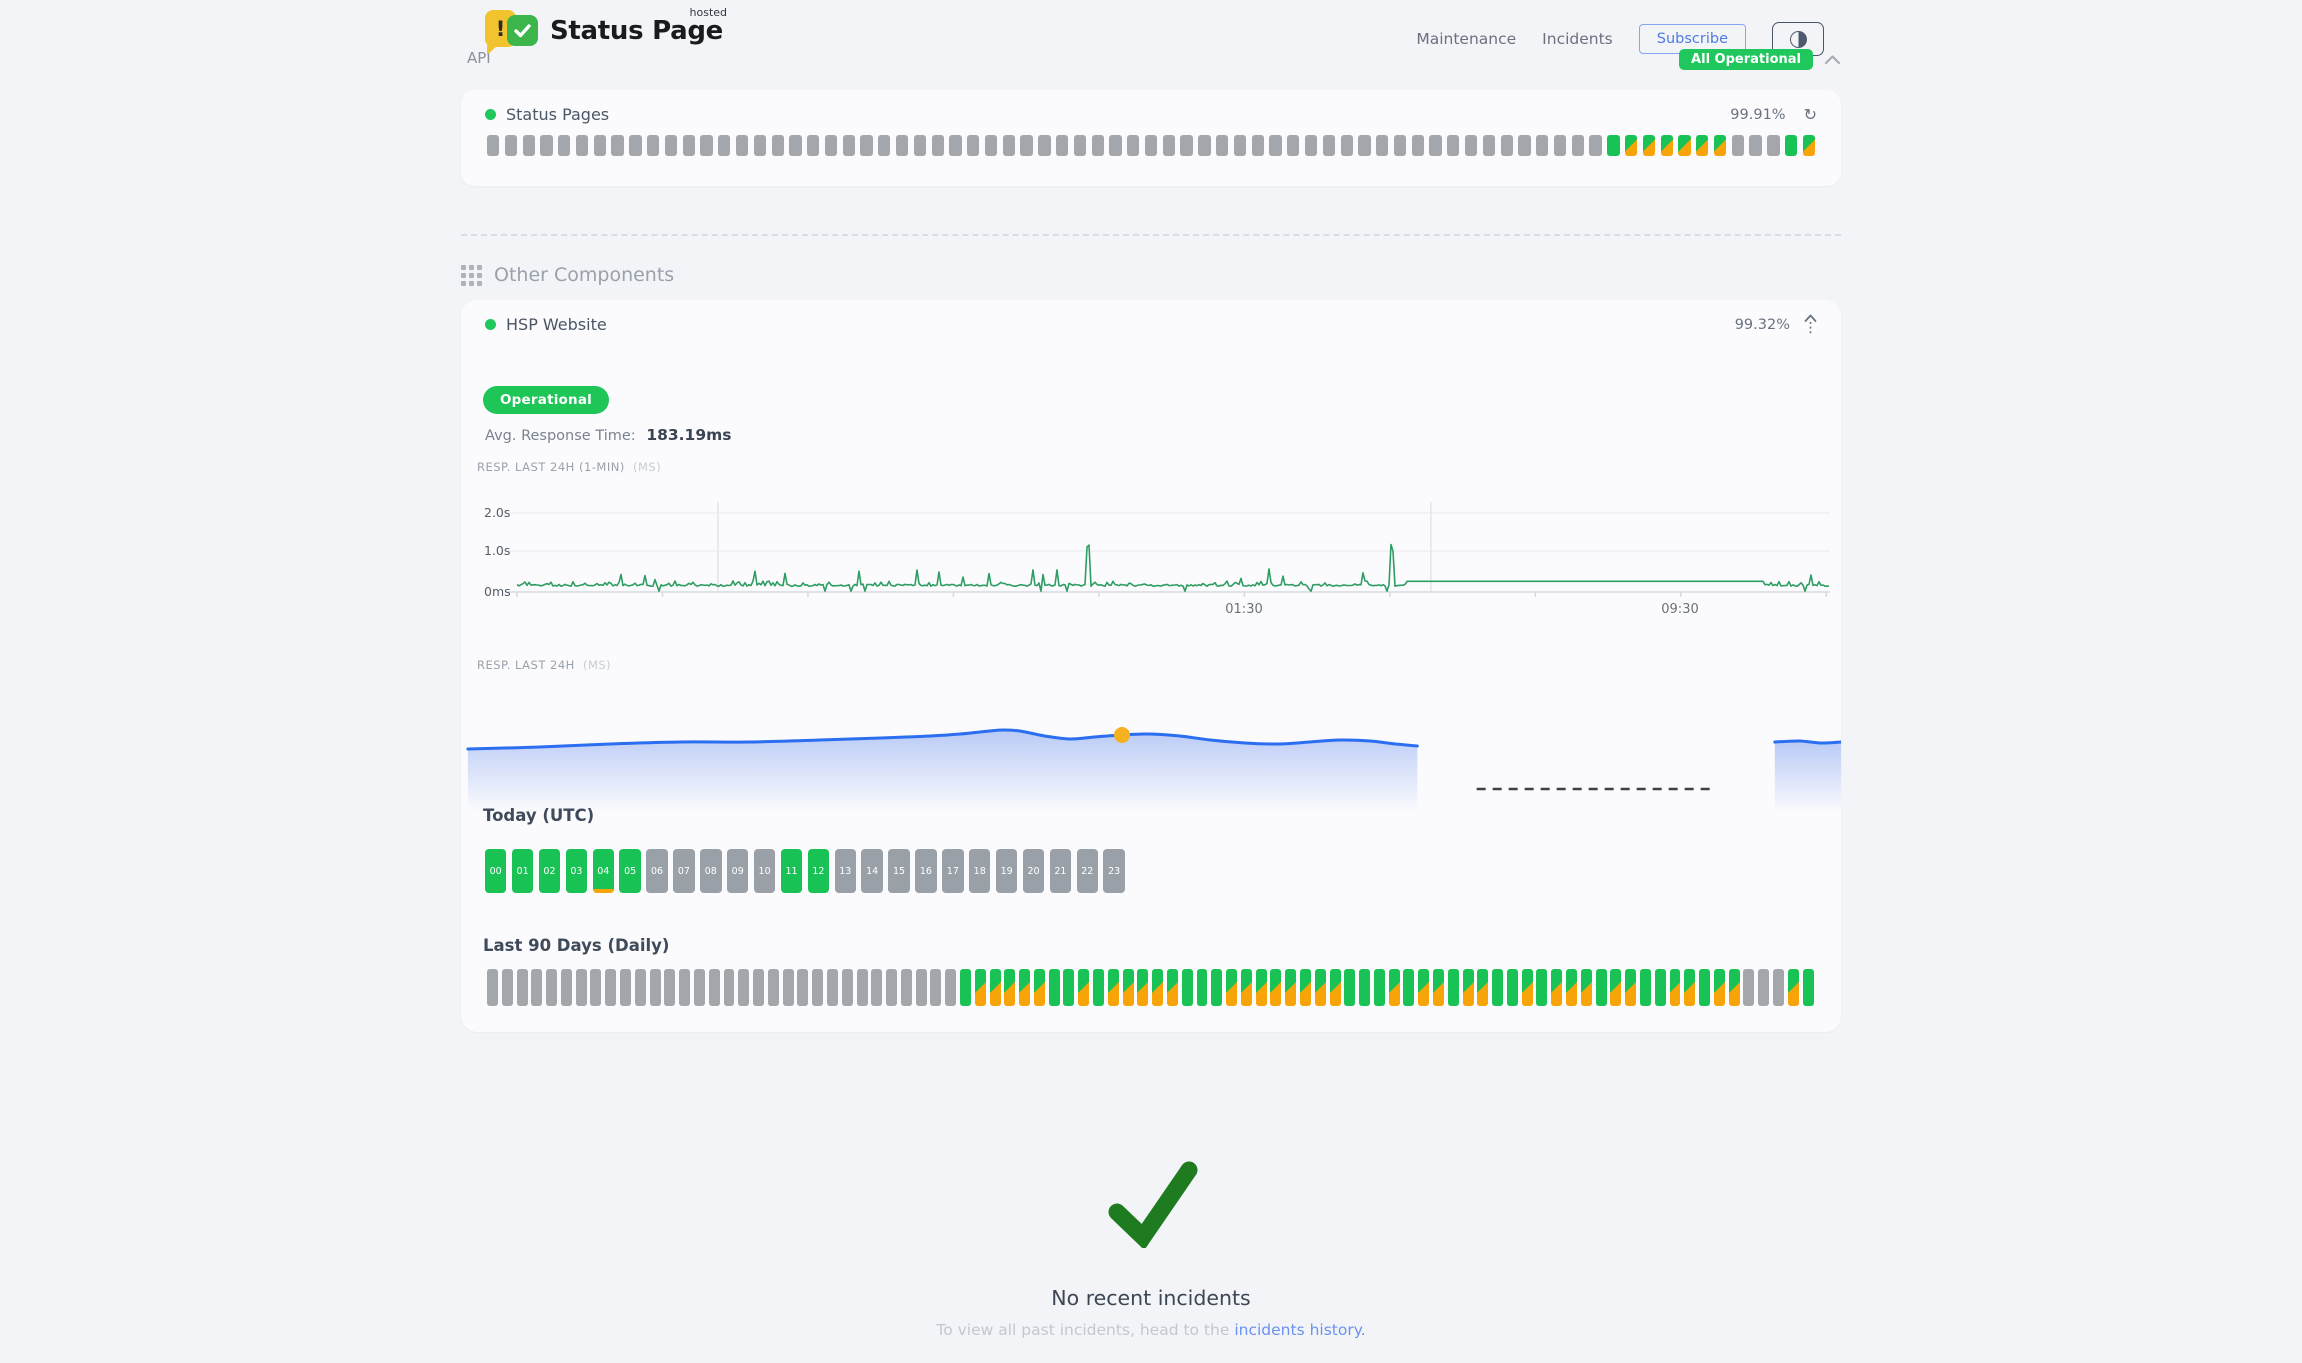  I want to click on hour-block-18: 18, so click(980, 871).